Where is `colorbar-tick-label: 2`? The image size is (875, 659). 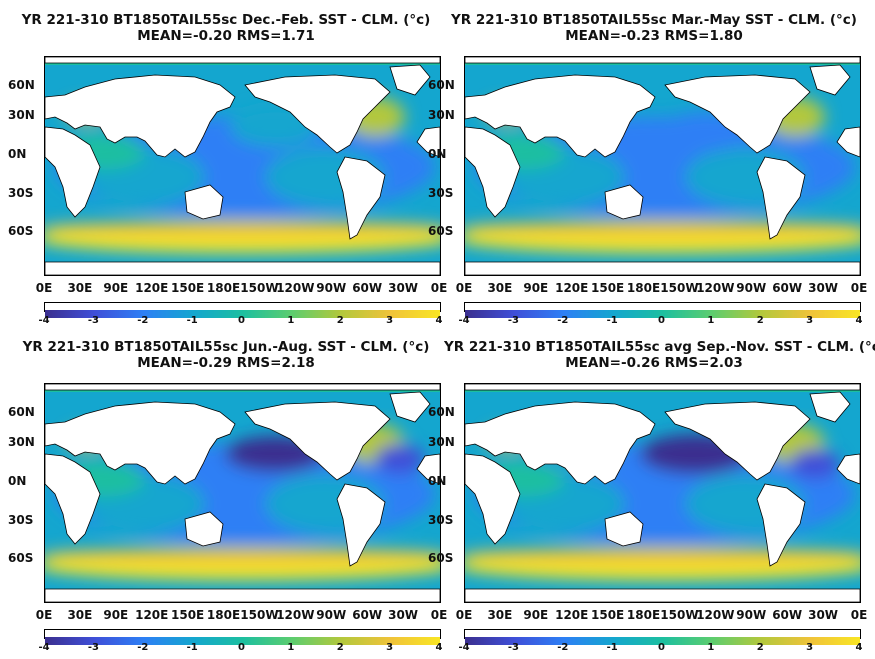
colorbar-tick-label: 2 is located at coordinates (760, 647).